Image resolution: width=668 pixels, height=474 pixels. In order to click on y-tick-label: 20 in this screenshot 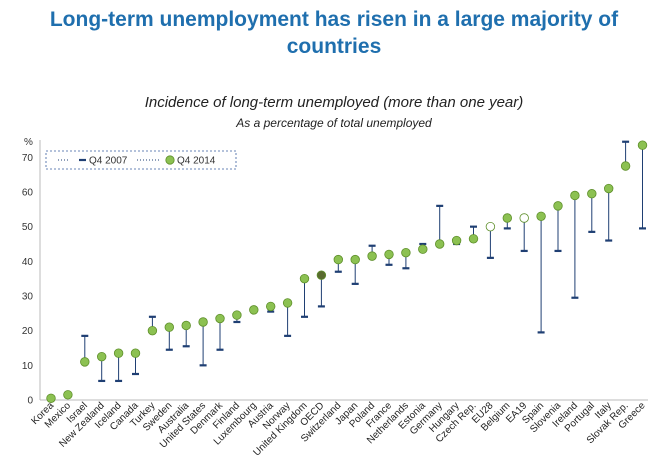, I will do `click(28, 331)`.